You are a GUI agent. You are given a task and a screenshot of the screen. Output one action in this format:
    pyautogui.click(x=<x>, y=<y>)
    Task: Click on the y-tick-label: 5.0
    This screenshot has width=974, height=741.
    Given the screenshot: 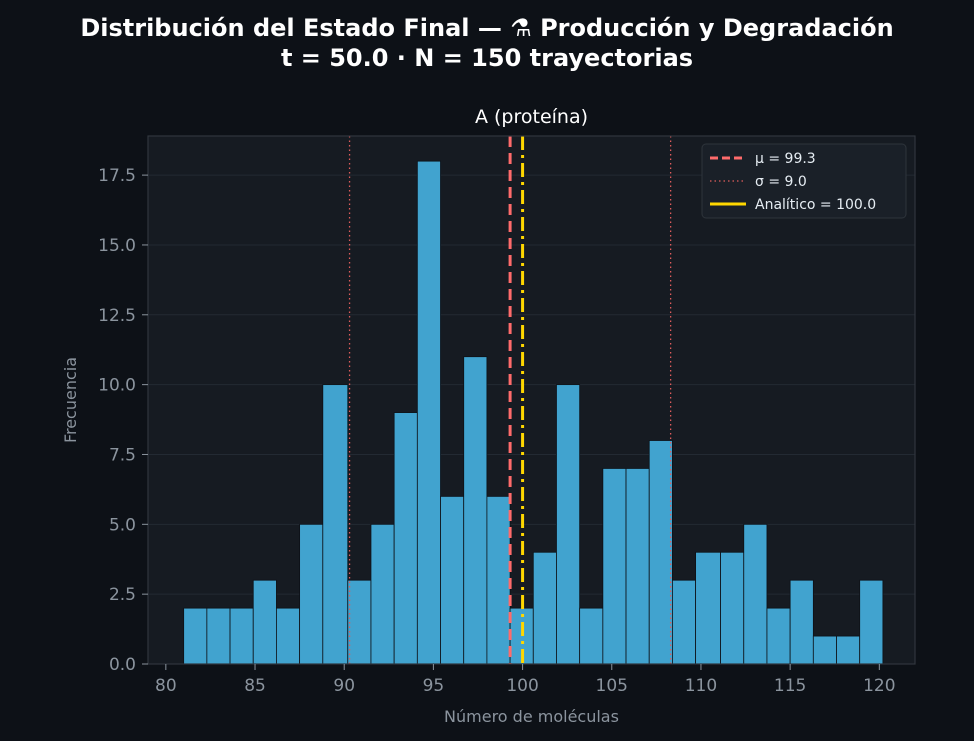 What is the action you would take?
    pyautogui.click(x=122, y=525)
    